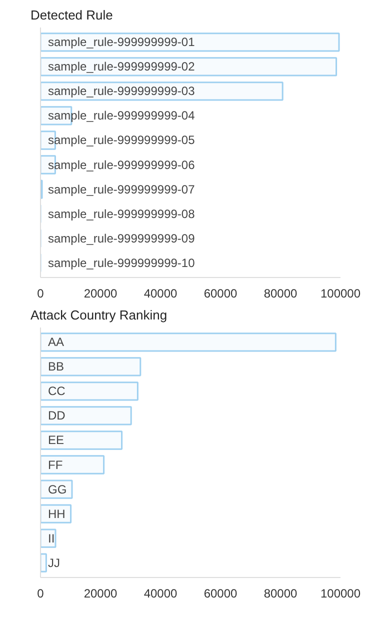 The height and width of the screenshot is (638, 385). I want to click on y-tick-label: EE, so click(56, 440).